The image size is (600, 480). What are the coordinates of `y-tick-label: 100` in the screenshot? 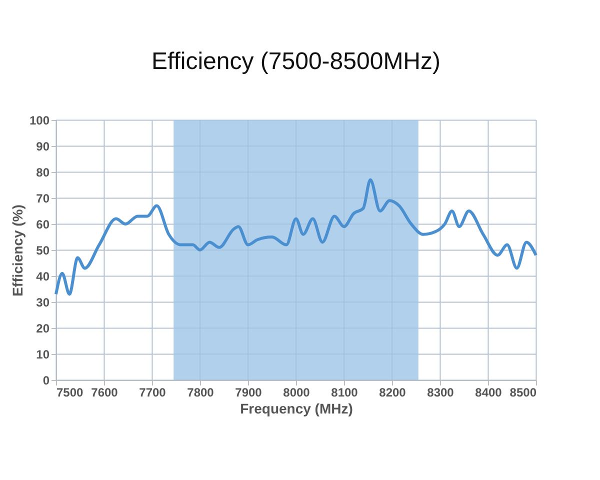 It's located at (39, 121).